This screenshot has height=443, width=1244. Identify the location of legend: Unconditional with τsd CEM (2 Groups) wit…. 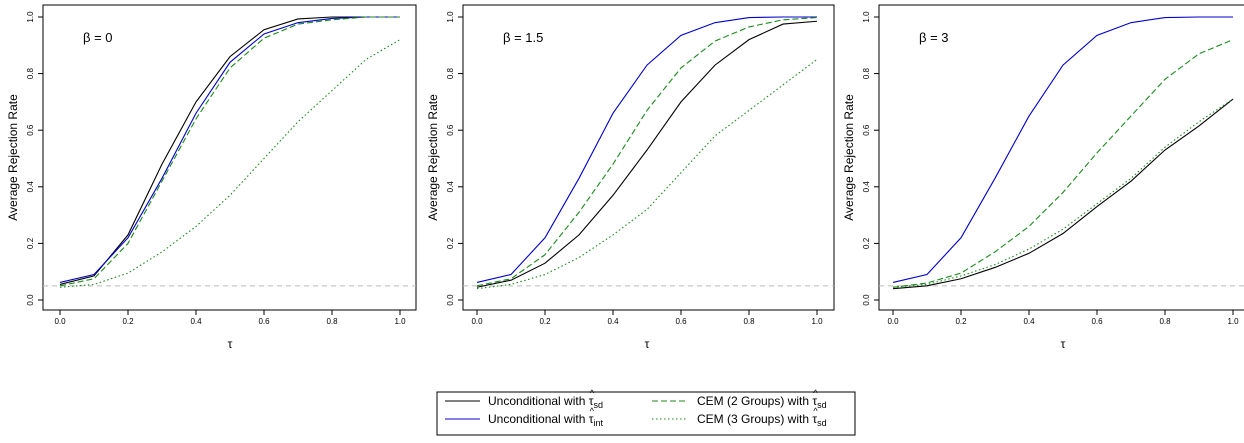
(646, 412).